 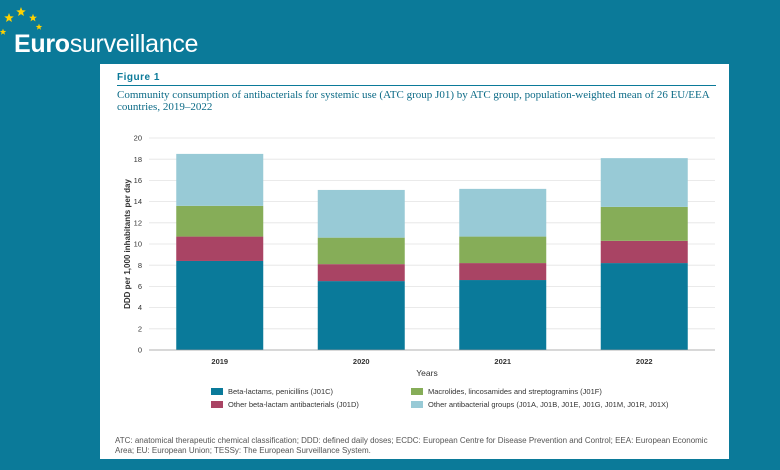 What do you see at coordinates (138, 159) in the screenshot?
I see `y-tick-label: 18` at bounding box center [138, 159].